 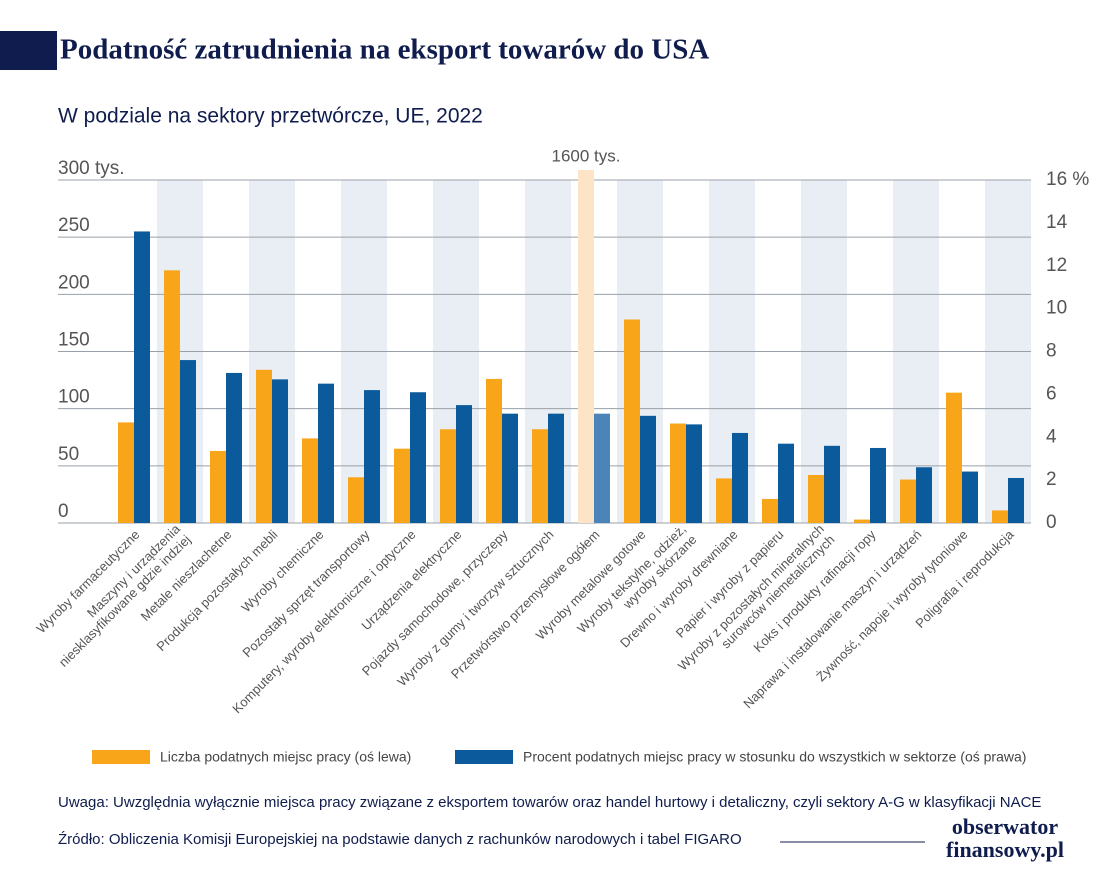 What do you see at coordinates (285, 757) in the screenshot?
I see `legend-label: Liczba podatnych miejsc pracy (oś lewa)` at bounding box center [285, 757].